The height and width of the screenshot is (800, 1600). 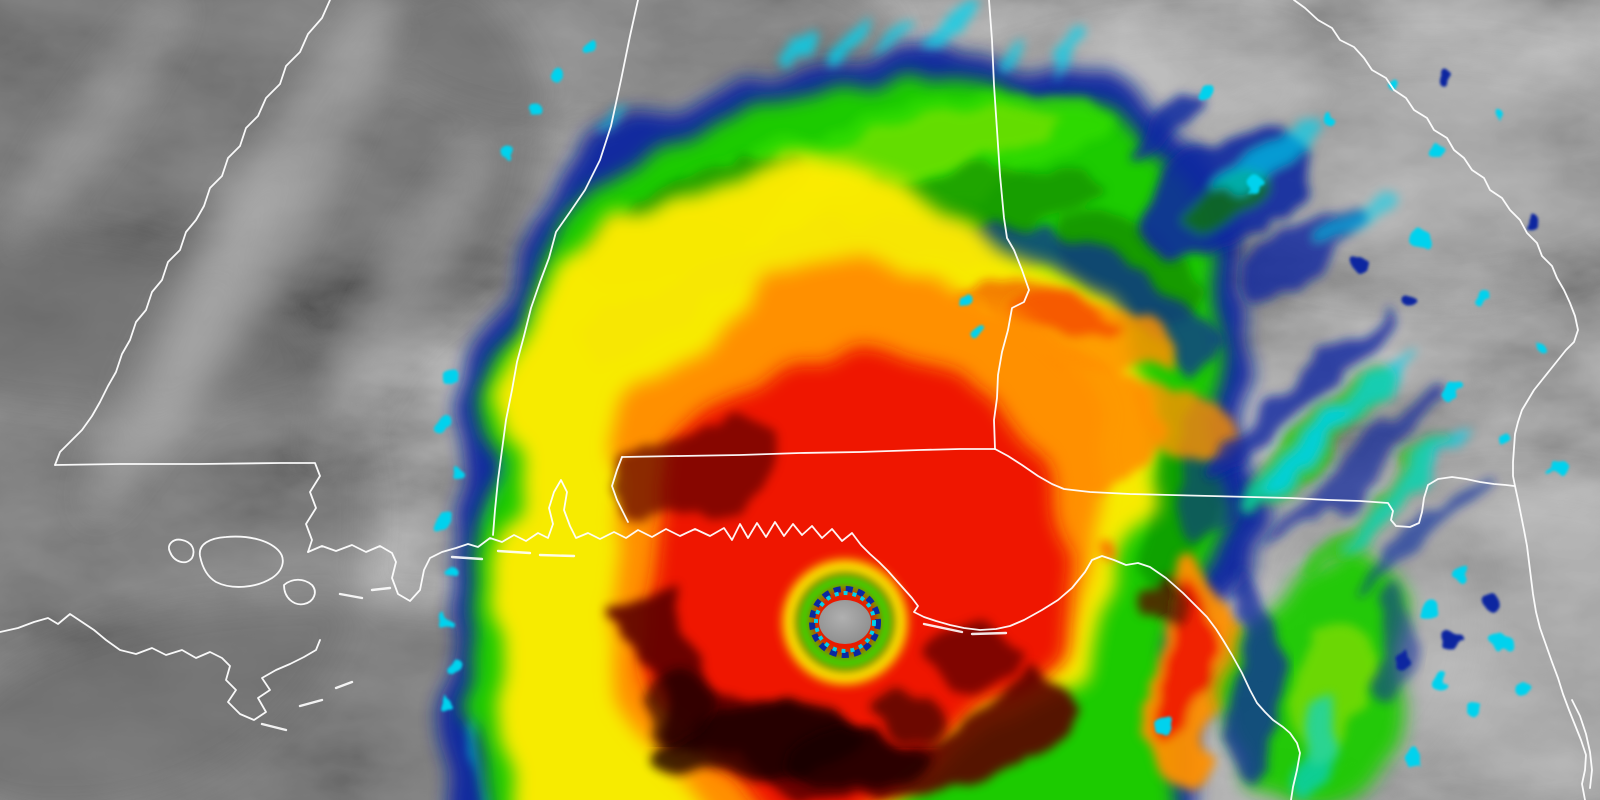 What do you see at coordinates (299, 592) in the screenshot?
I see `lake-borgne` at bounding box center [299, 592].